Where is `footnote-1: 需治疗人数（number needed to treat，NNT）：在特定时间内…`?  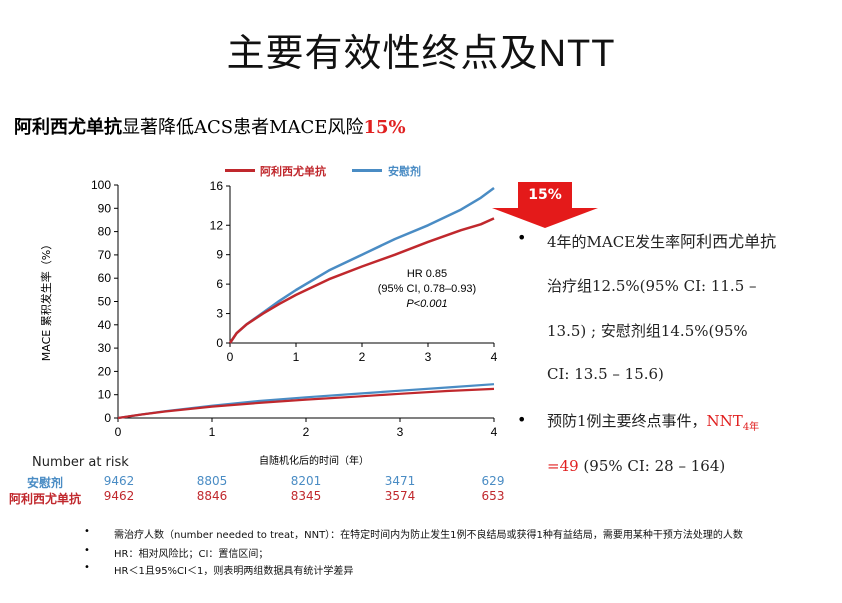 footnote-1: 需治疗人数（number needed to treat，NNT）：在特定时间内… is located at coordinates (428, 535).